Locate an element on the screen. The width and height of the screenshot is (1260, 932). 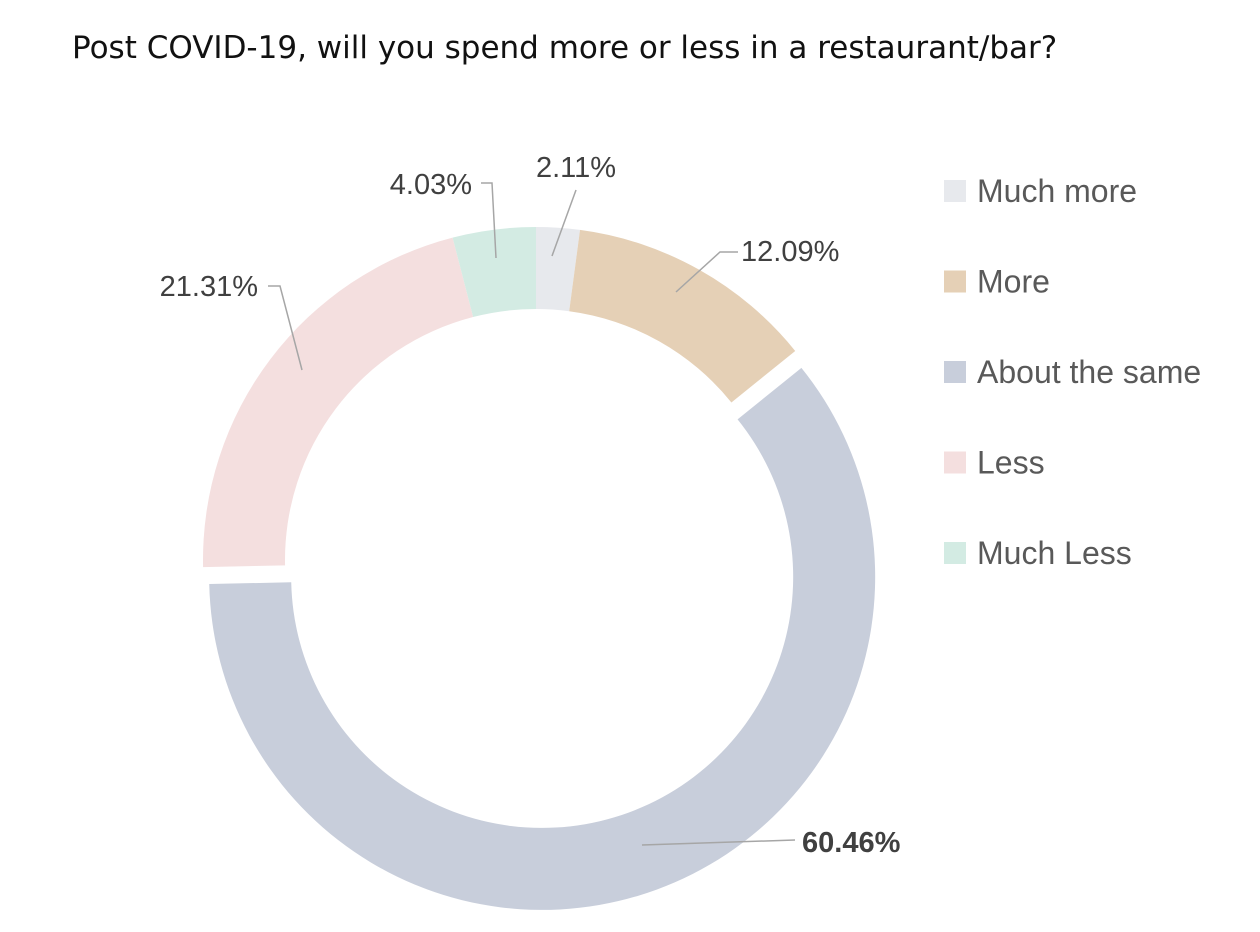
legend-item-about-the-same: About the same is located at coordinates (1072, 372).